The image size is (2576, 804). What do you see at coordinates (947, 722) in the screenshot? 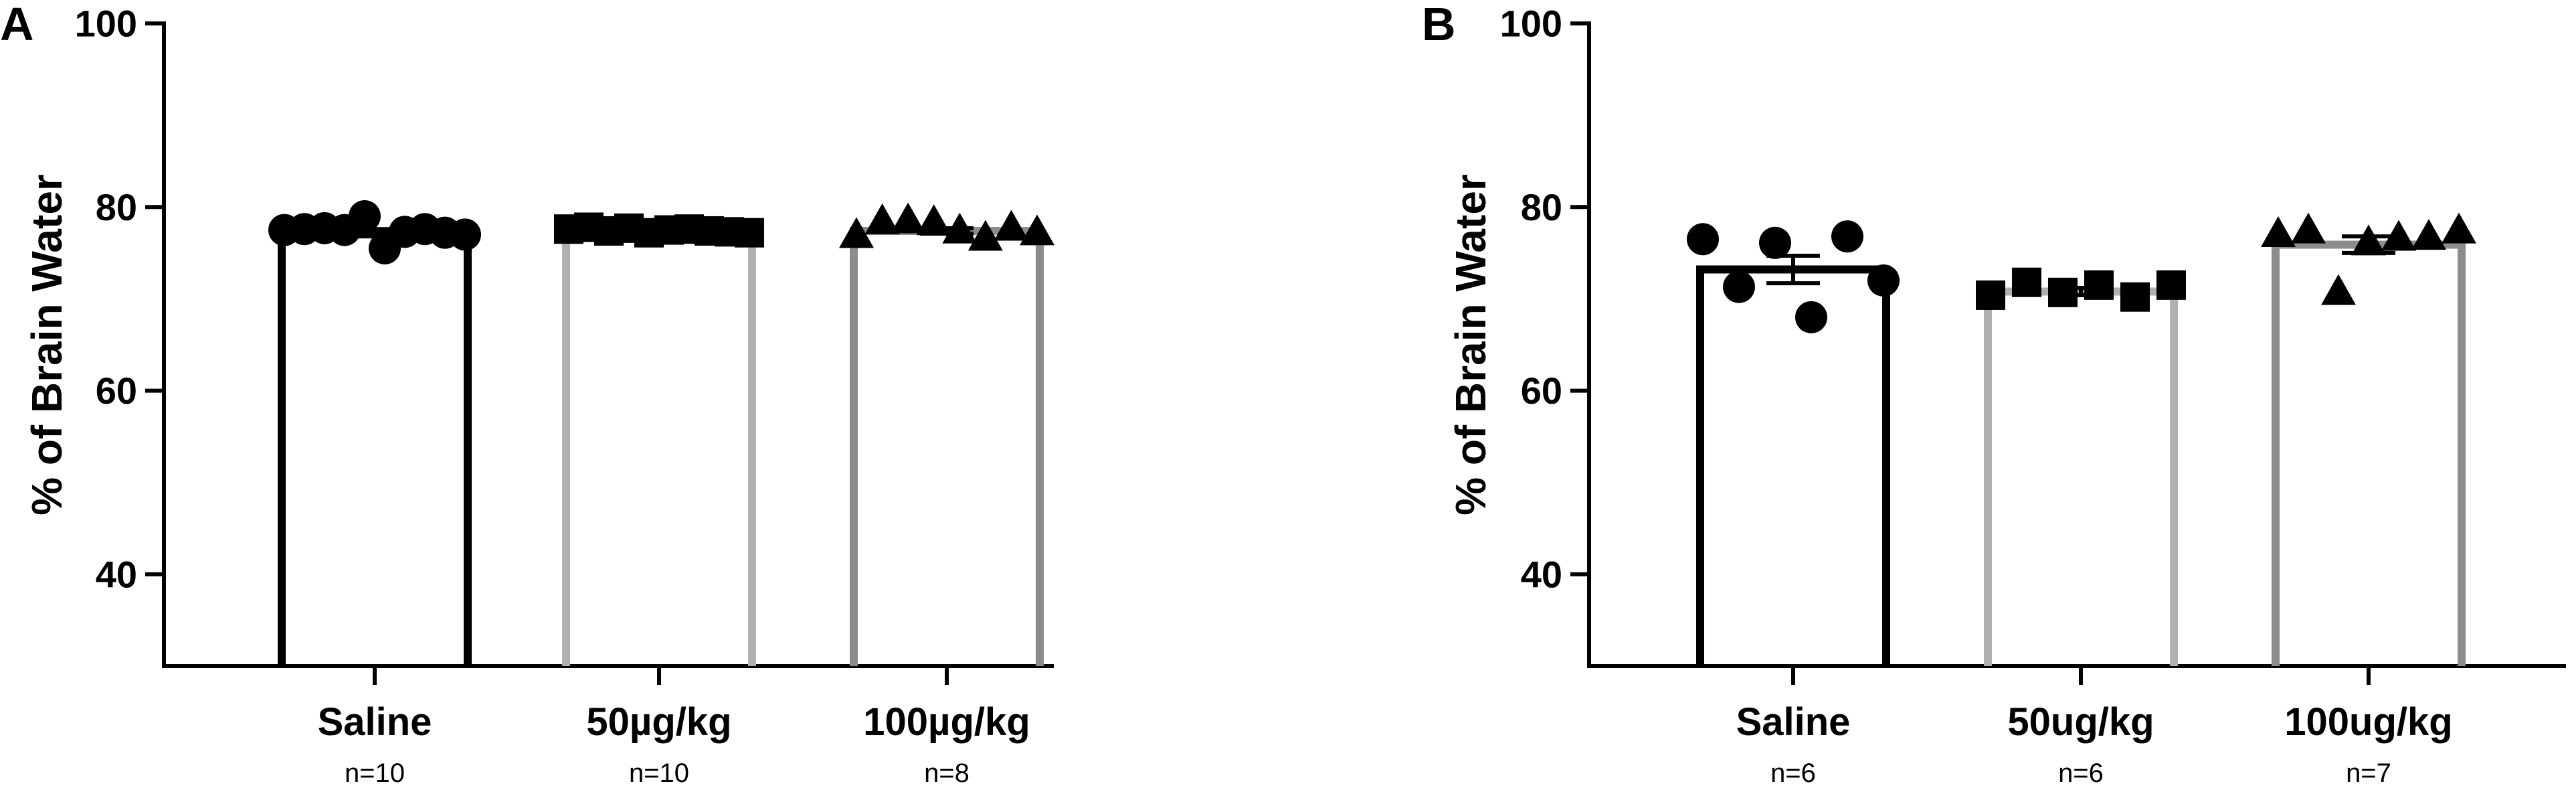
I see `category-label: 100µg/kg` at bounding box center [947, 722].